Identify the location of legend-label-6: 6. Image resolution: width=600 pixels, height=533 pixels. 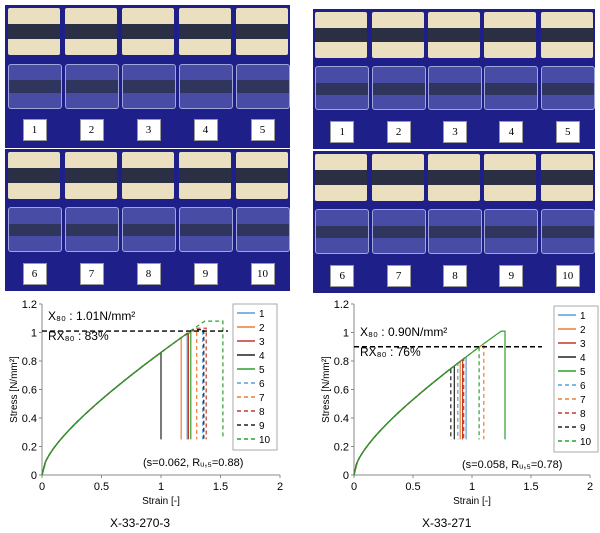
(262, 384).